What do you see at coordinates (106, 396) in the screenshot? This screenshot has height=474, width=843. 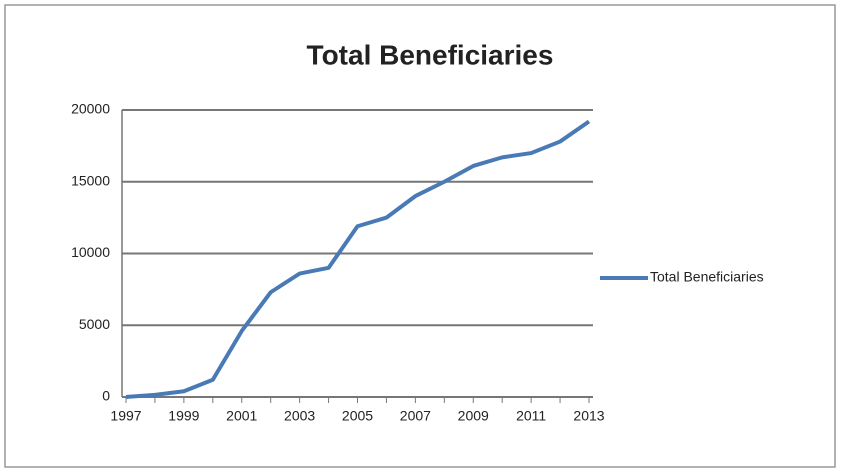 I see `y-tick-label: 0` at bounding box center [106, 396].